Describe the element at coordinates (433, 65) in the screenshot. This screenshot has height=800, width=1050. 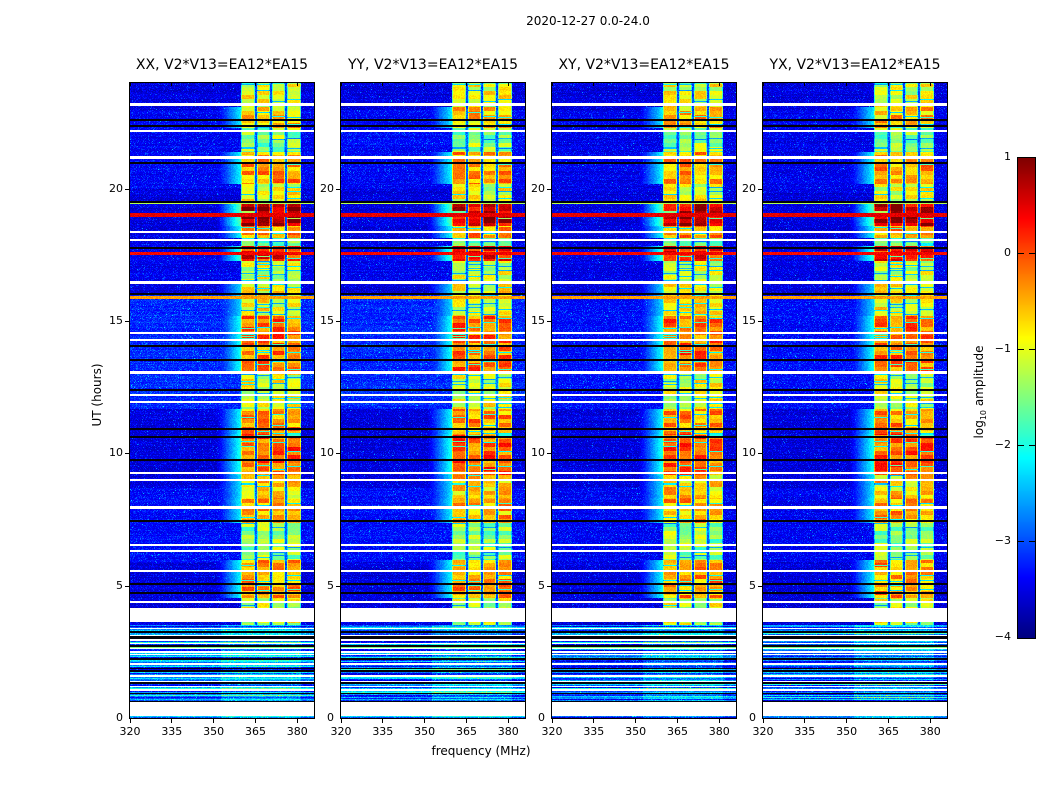
I see `panel-title-yy: YY, V2*V13=EA12*EA15` at that location.